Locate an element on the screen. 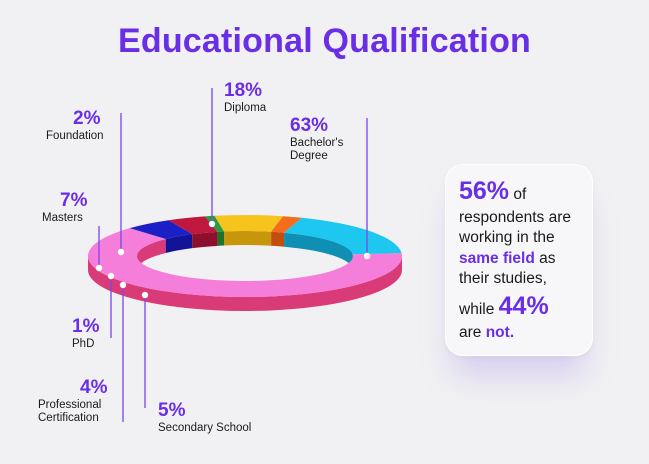 The height and width of the screenshot is (464, 649). label-diploma-name: Diploma is located at coordinates (245, 107).